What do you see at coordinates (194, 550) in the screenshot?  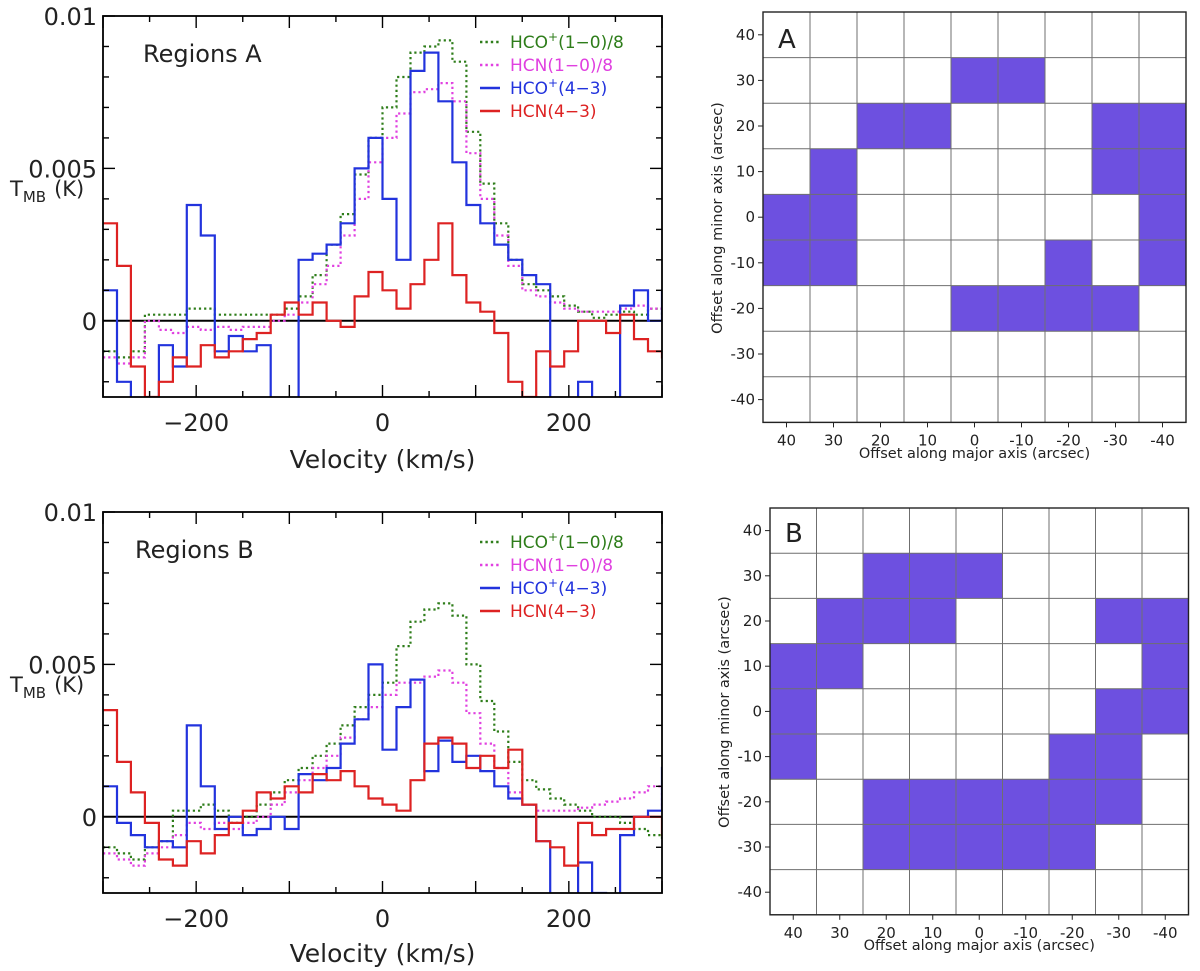 I see `panel-title: Regions B` at bounding box center [194, 550].